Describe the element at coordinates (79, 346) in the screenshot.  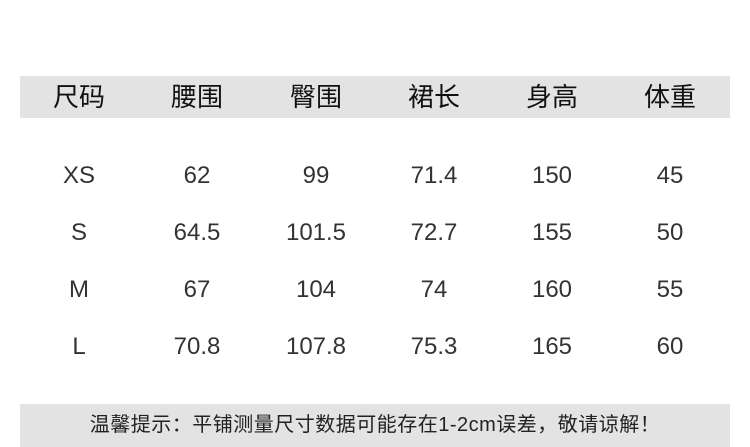
I see `table-cell: L` at that location.